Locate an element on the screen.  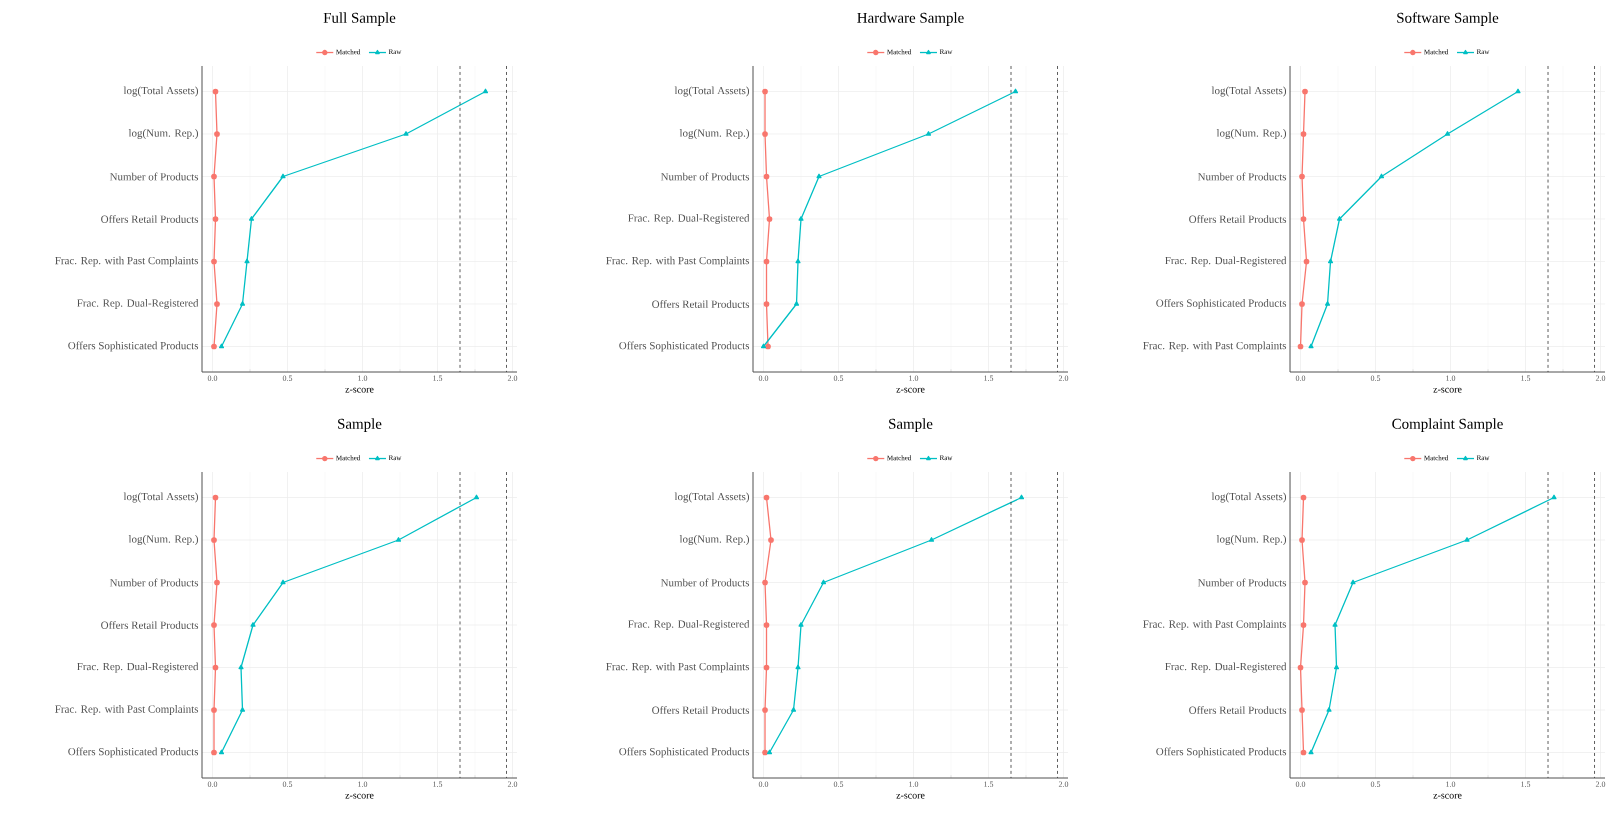
chart-title: Hardware Sample is located at coordinates (910, 19).